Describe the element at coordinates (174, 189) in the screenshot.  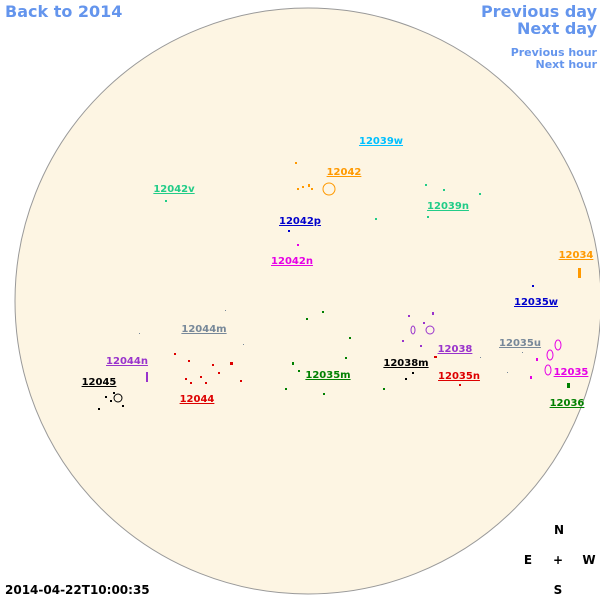
I see `region-label: 12042v` at that location.